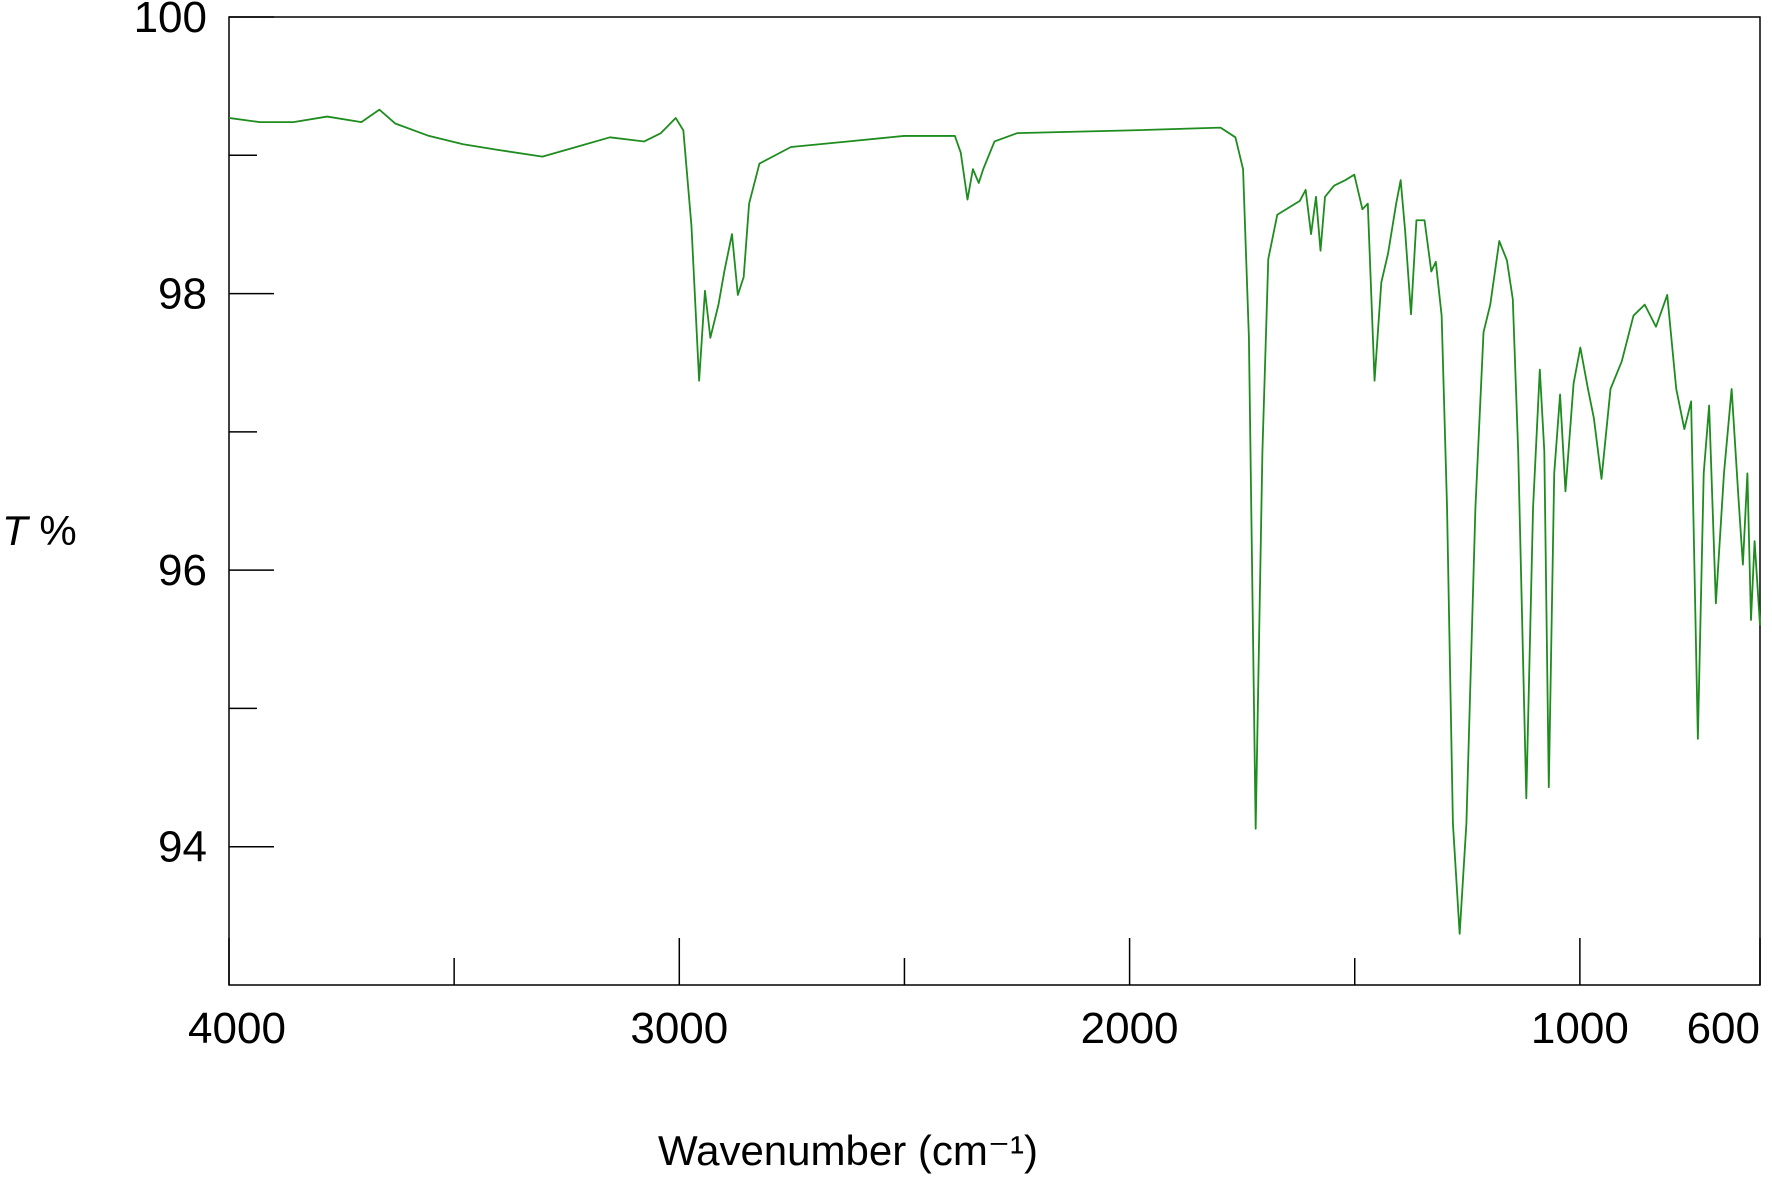  Describe the element at coordinates (679, 1028) in the screenshot. I see `x-tick-label: 3000` at that location.